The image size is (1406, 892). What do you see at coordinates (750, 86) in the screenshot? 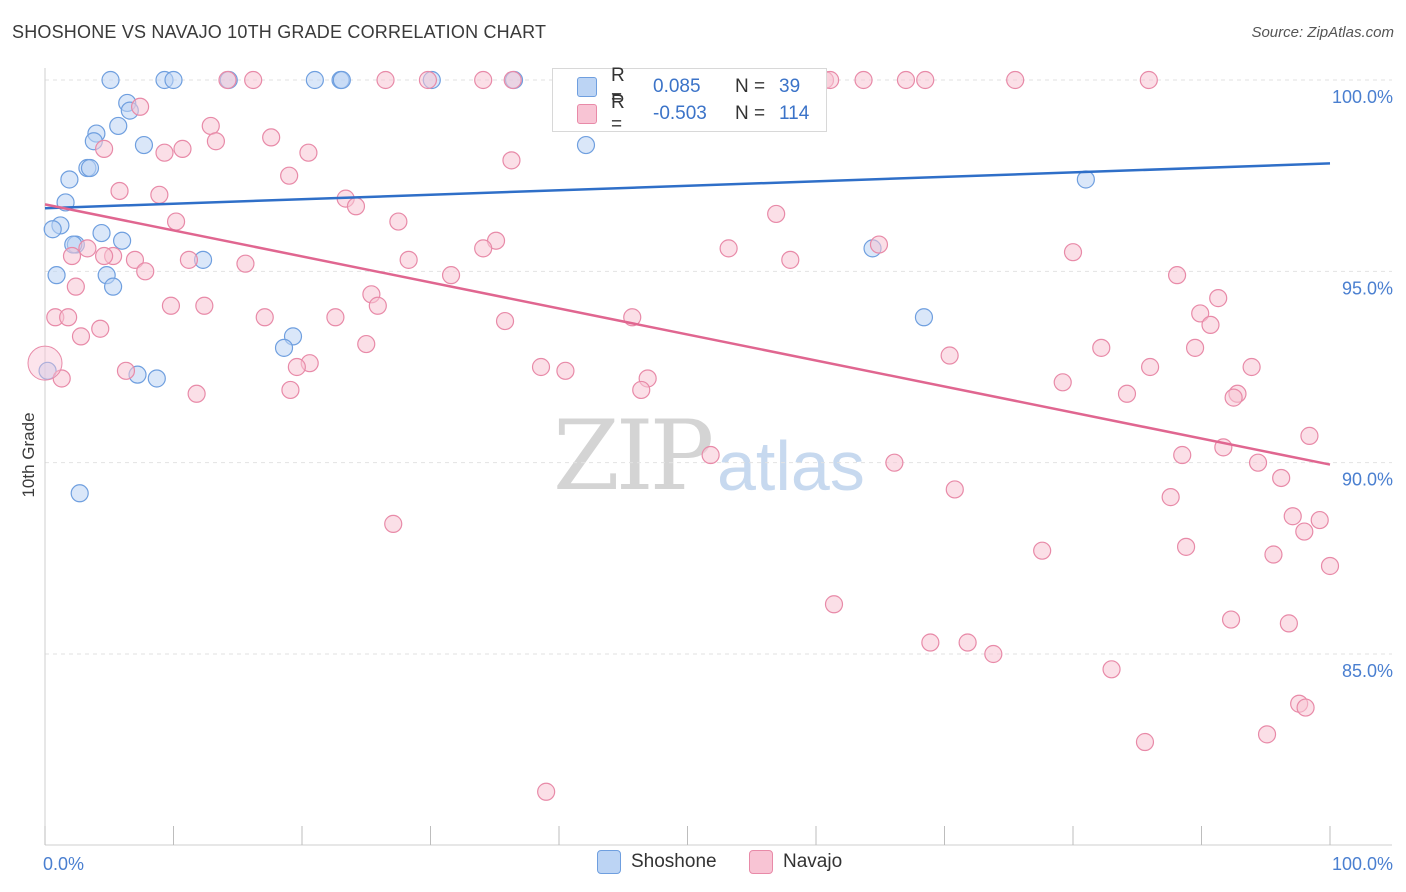
I see `legend-n-label: N =` at bounding box center [750, 86].